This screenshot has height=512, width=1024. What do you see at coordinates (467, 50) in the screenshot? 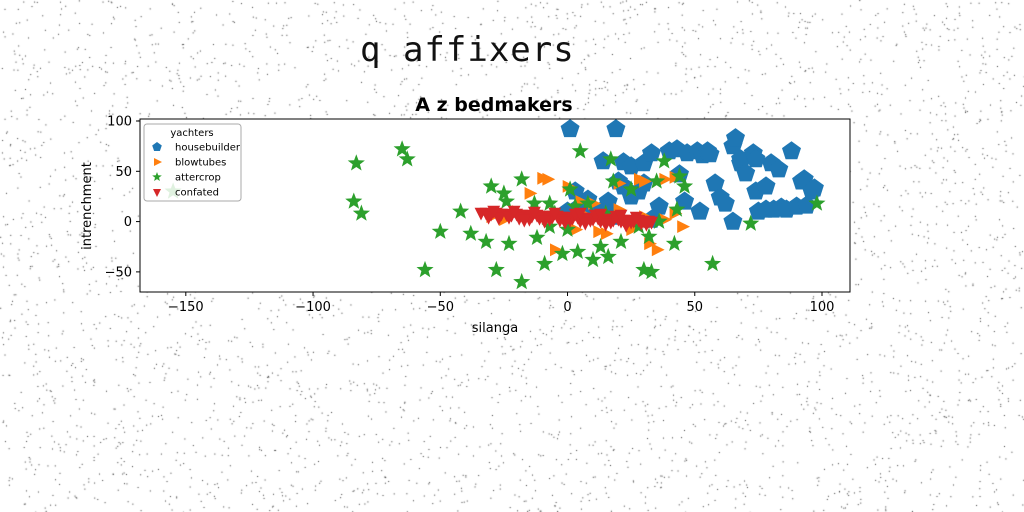
I see `page-title: q affixers` at bounding box center [467, 50].